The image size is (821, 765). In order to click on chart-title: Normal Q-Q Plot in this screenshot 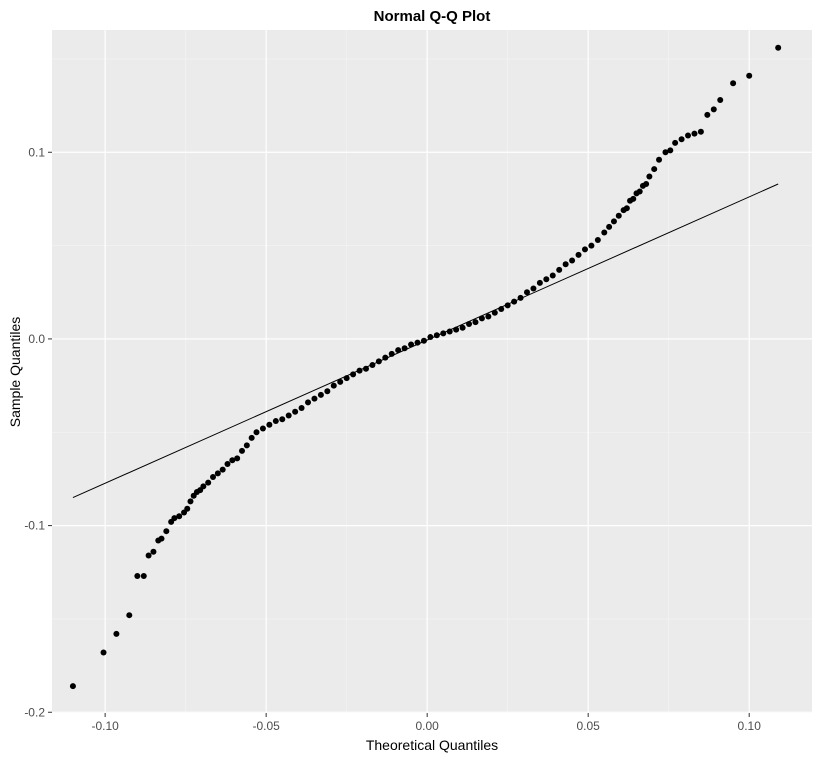, I will do `click(432, 16)`.